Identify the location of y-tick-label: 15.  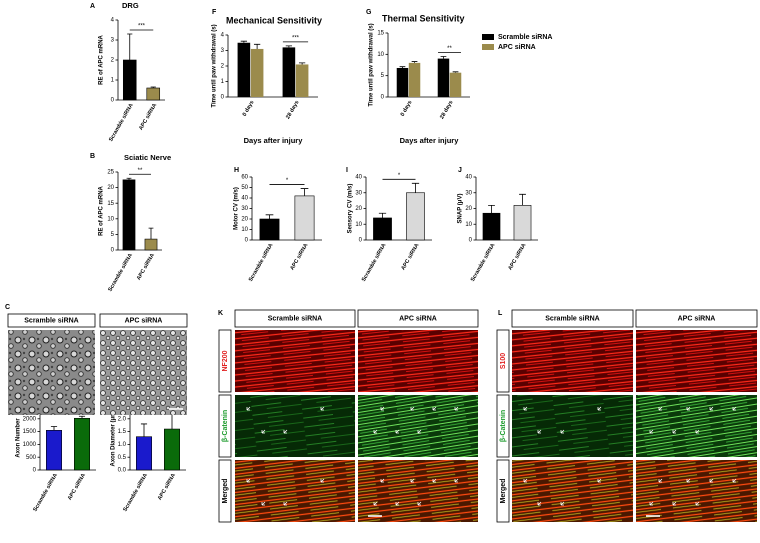
(380, 34).